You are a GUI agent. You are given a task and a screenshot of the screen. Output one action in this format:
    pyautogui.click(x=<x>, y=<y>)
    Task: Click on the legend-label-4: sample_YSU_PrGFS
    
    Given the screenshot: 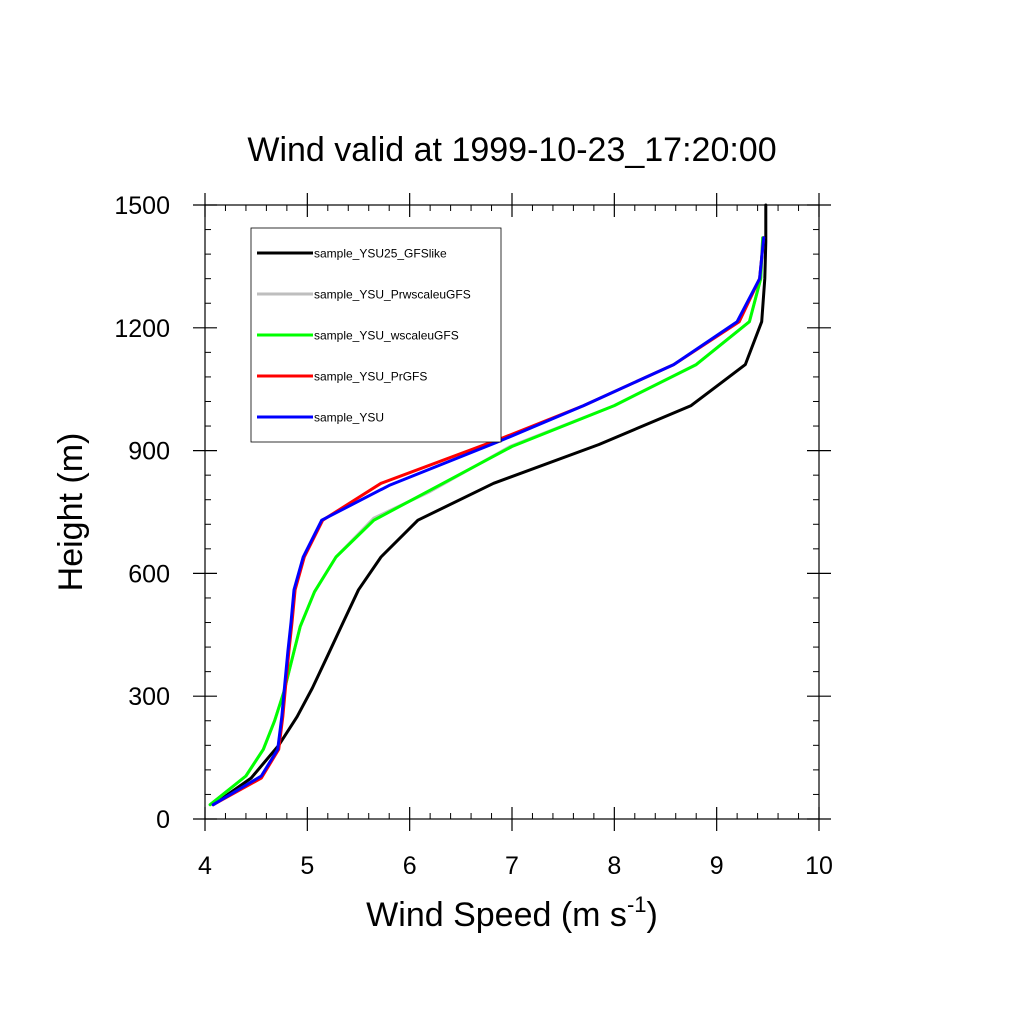 What is the action you would take?
    pyautogui.click(x=370, y=377)
    